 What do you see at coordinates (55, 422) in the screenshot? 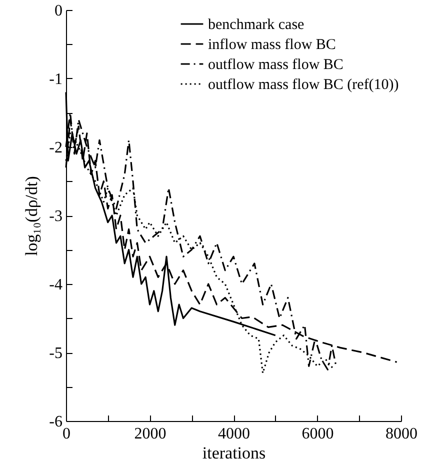
I see `y-tick-label: -6` at bounding box center [55, 422].